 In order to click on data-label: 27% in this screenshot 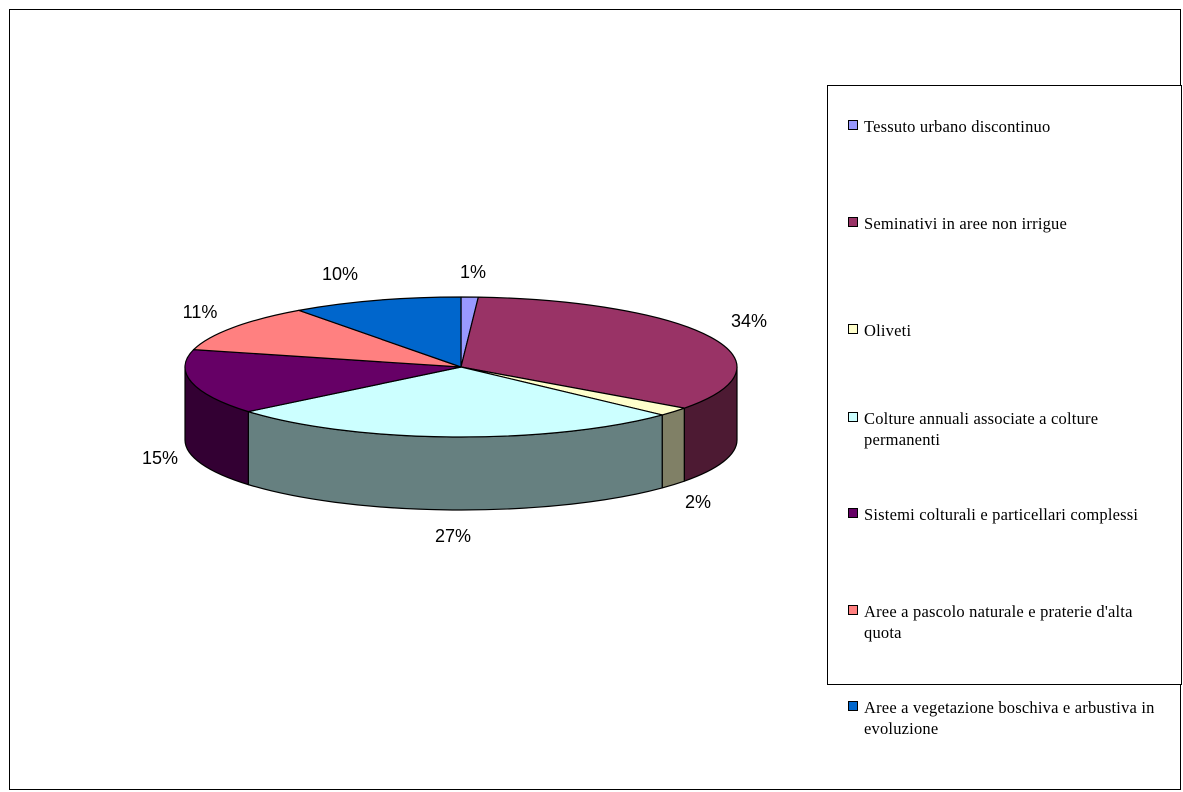, I will do `click(453, 536)`.